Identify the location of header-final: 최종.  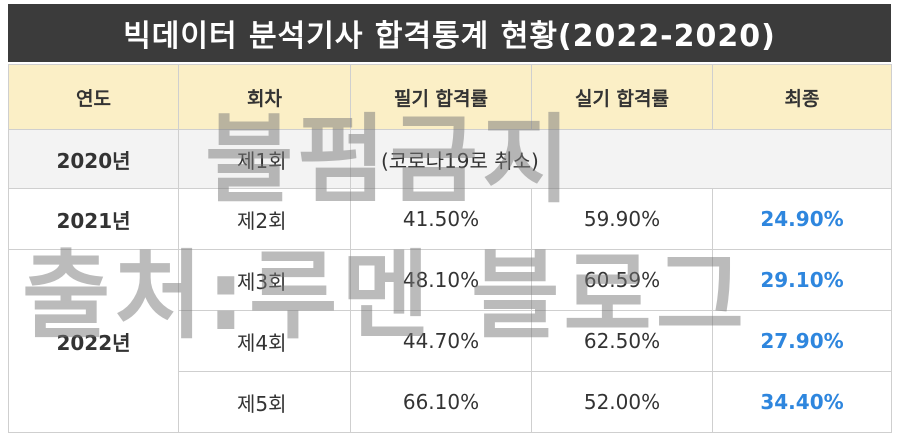
(802, 97).